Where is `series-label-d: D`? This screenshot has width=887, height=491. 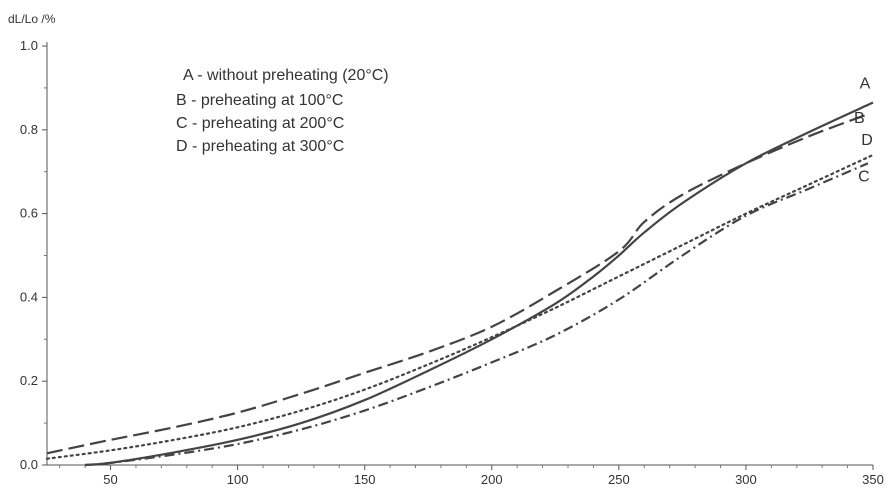
series-label-d: D is located at coordinates (867, 140).